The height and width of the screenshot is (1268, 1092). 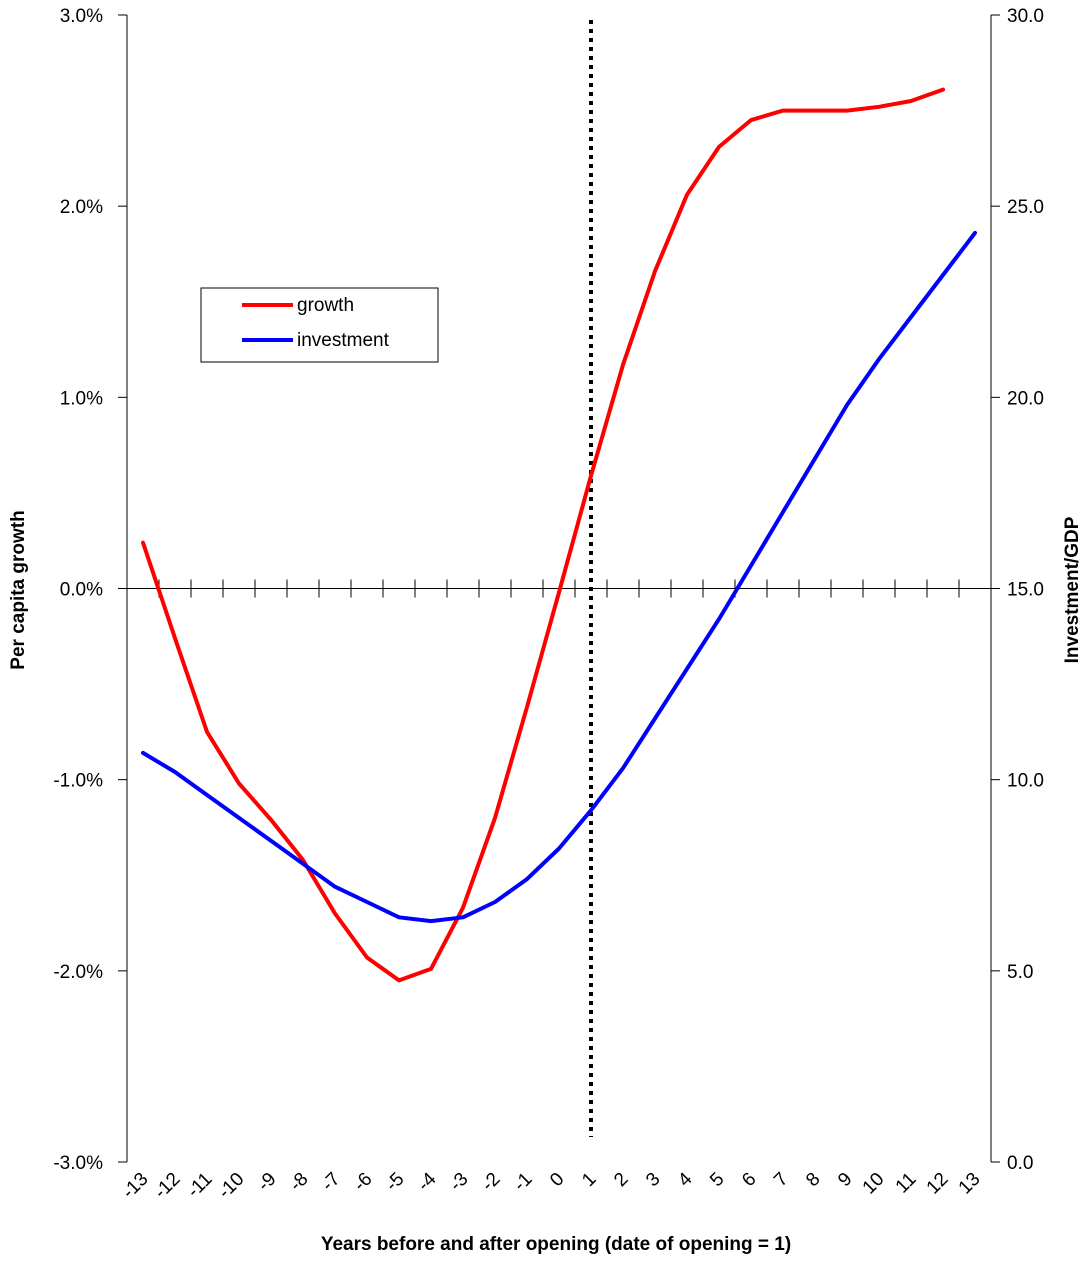 I want to click on x-tick-label: -9, so click(x=267, y=1182).